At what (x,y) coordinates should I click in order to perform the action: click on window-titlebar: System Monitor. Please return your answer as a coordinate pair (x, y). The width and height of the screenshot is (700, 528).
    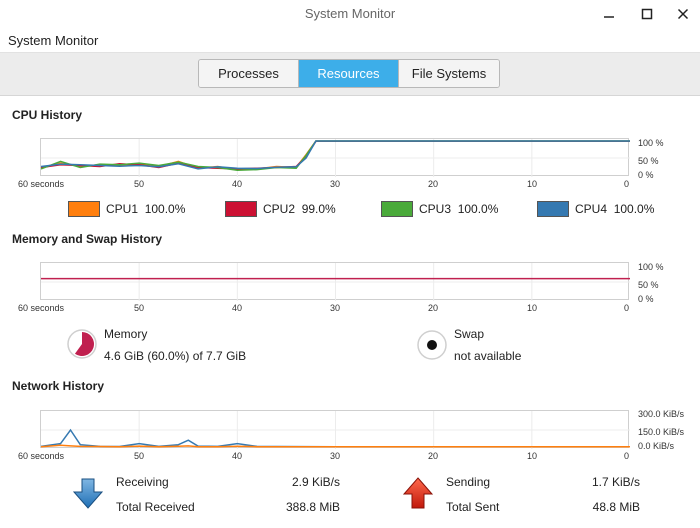
    Looking at the image, I should click on (350, 14).